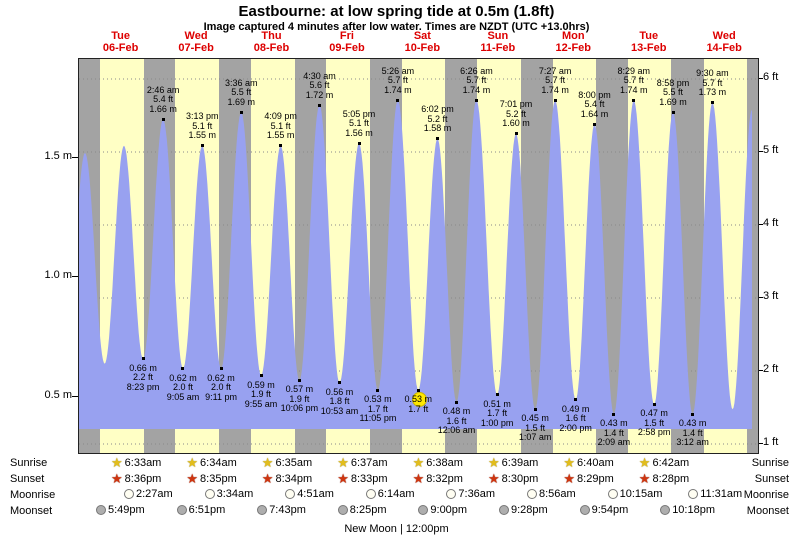 This screenshot has width=793, height=539. I want to click on moonrise-entry: 4:51am, so click(309, 494).